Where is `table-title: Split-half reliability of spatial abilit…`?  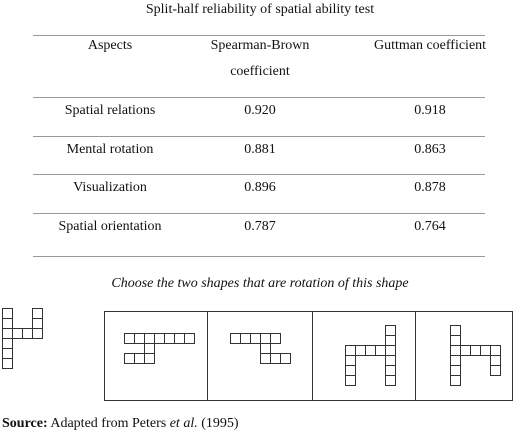 table-title: Split-half reliability of spatial abilit… is located at coordinates (260, 9).